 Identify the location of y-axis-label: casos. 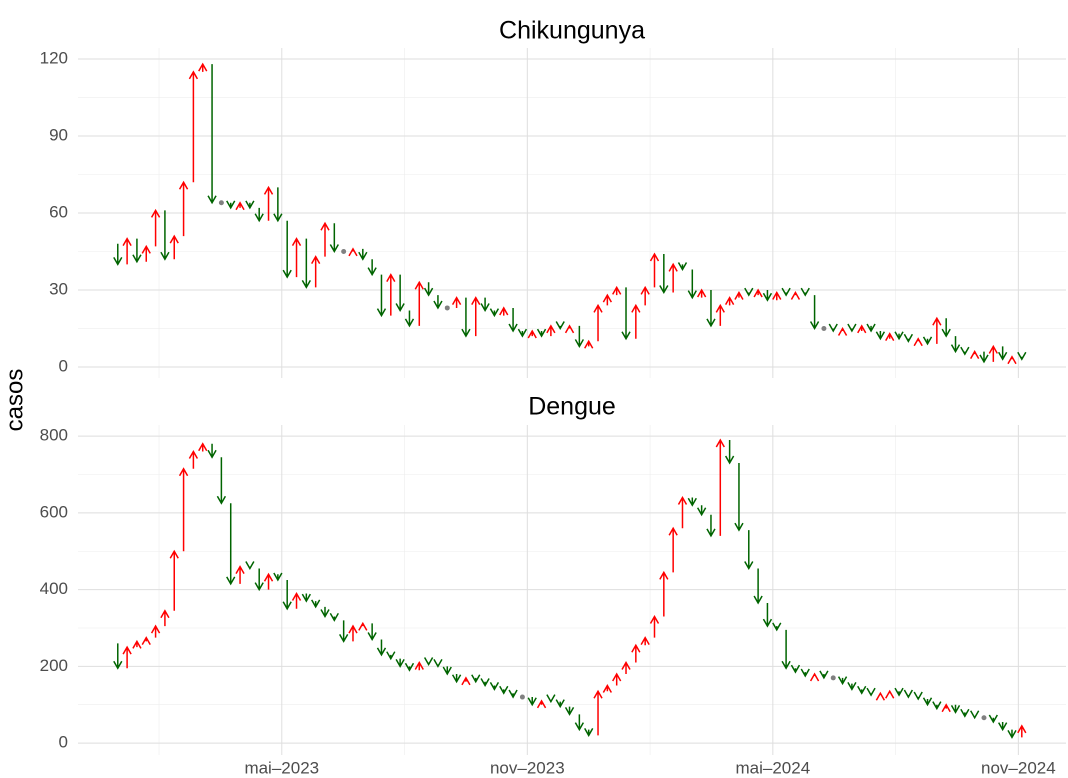
(14, 400).